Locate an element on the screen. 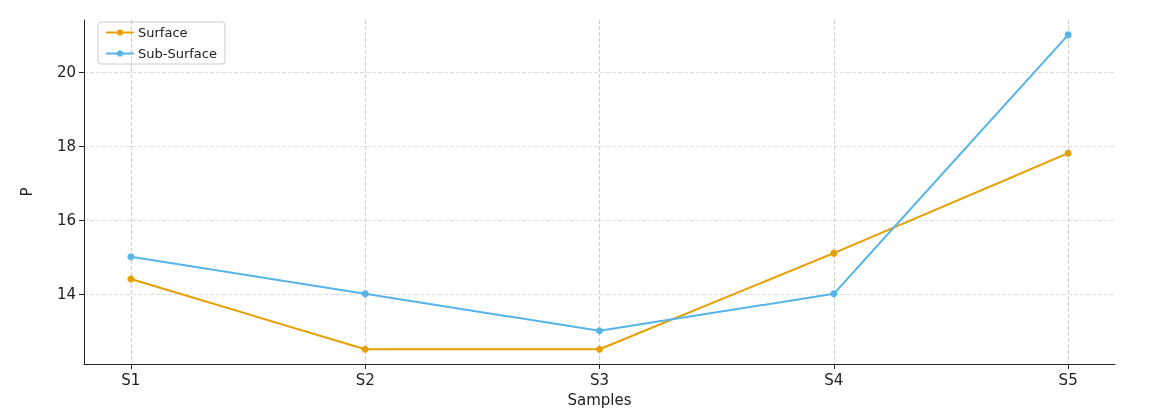 This screenshot has width=1151, height=420. x-tick-label: S5 is located at coordinates (1068, 379).